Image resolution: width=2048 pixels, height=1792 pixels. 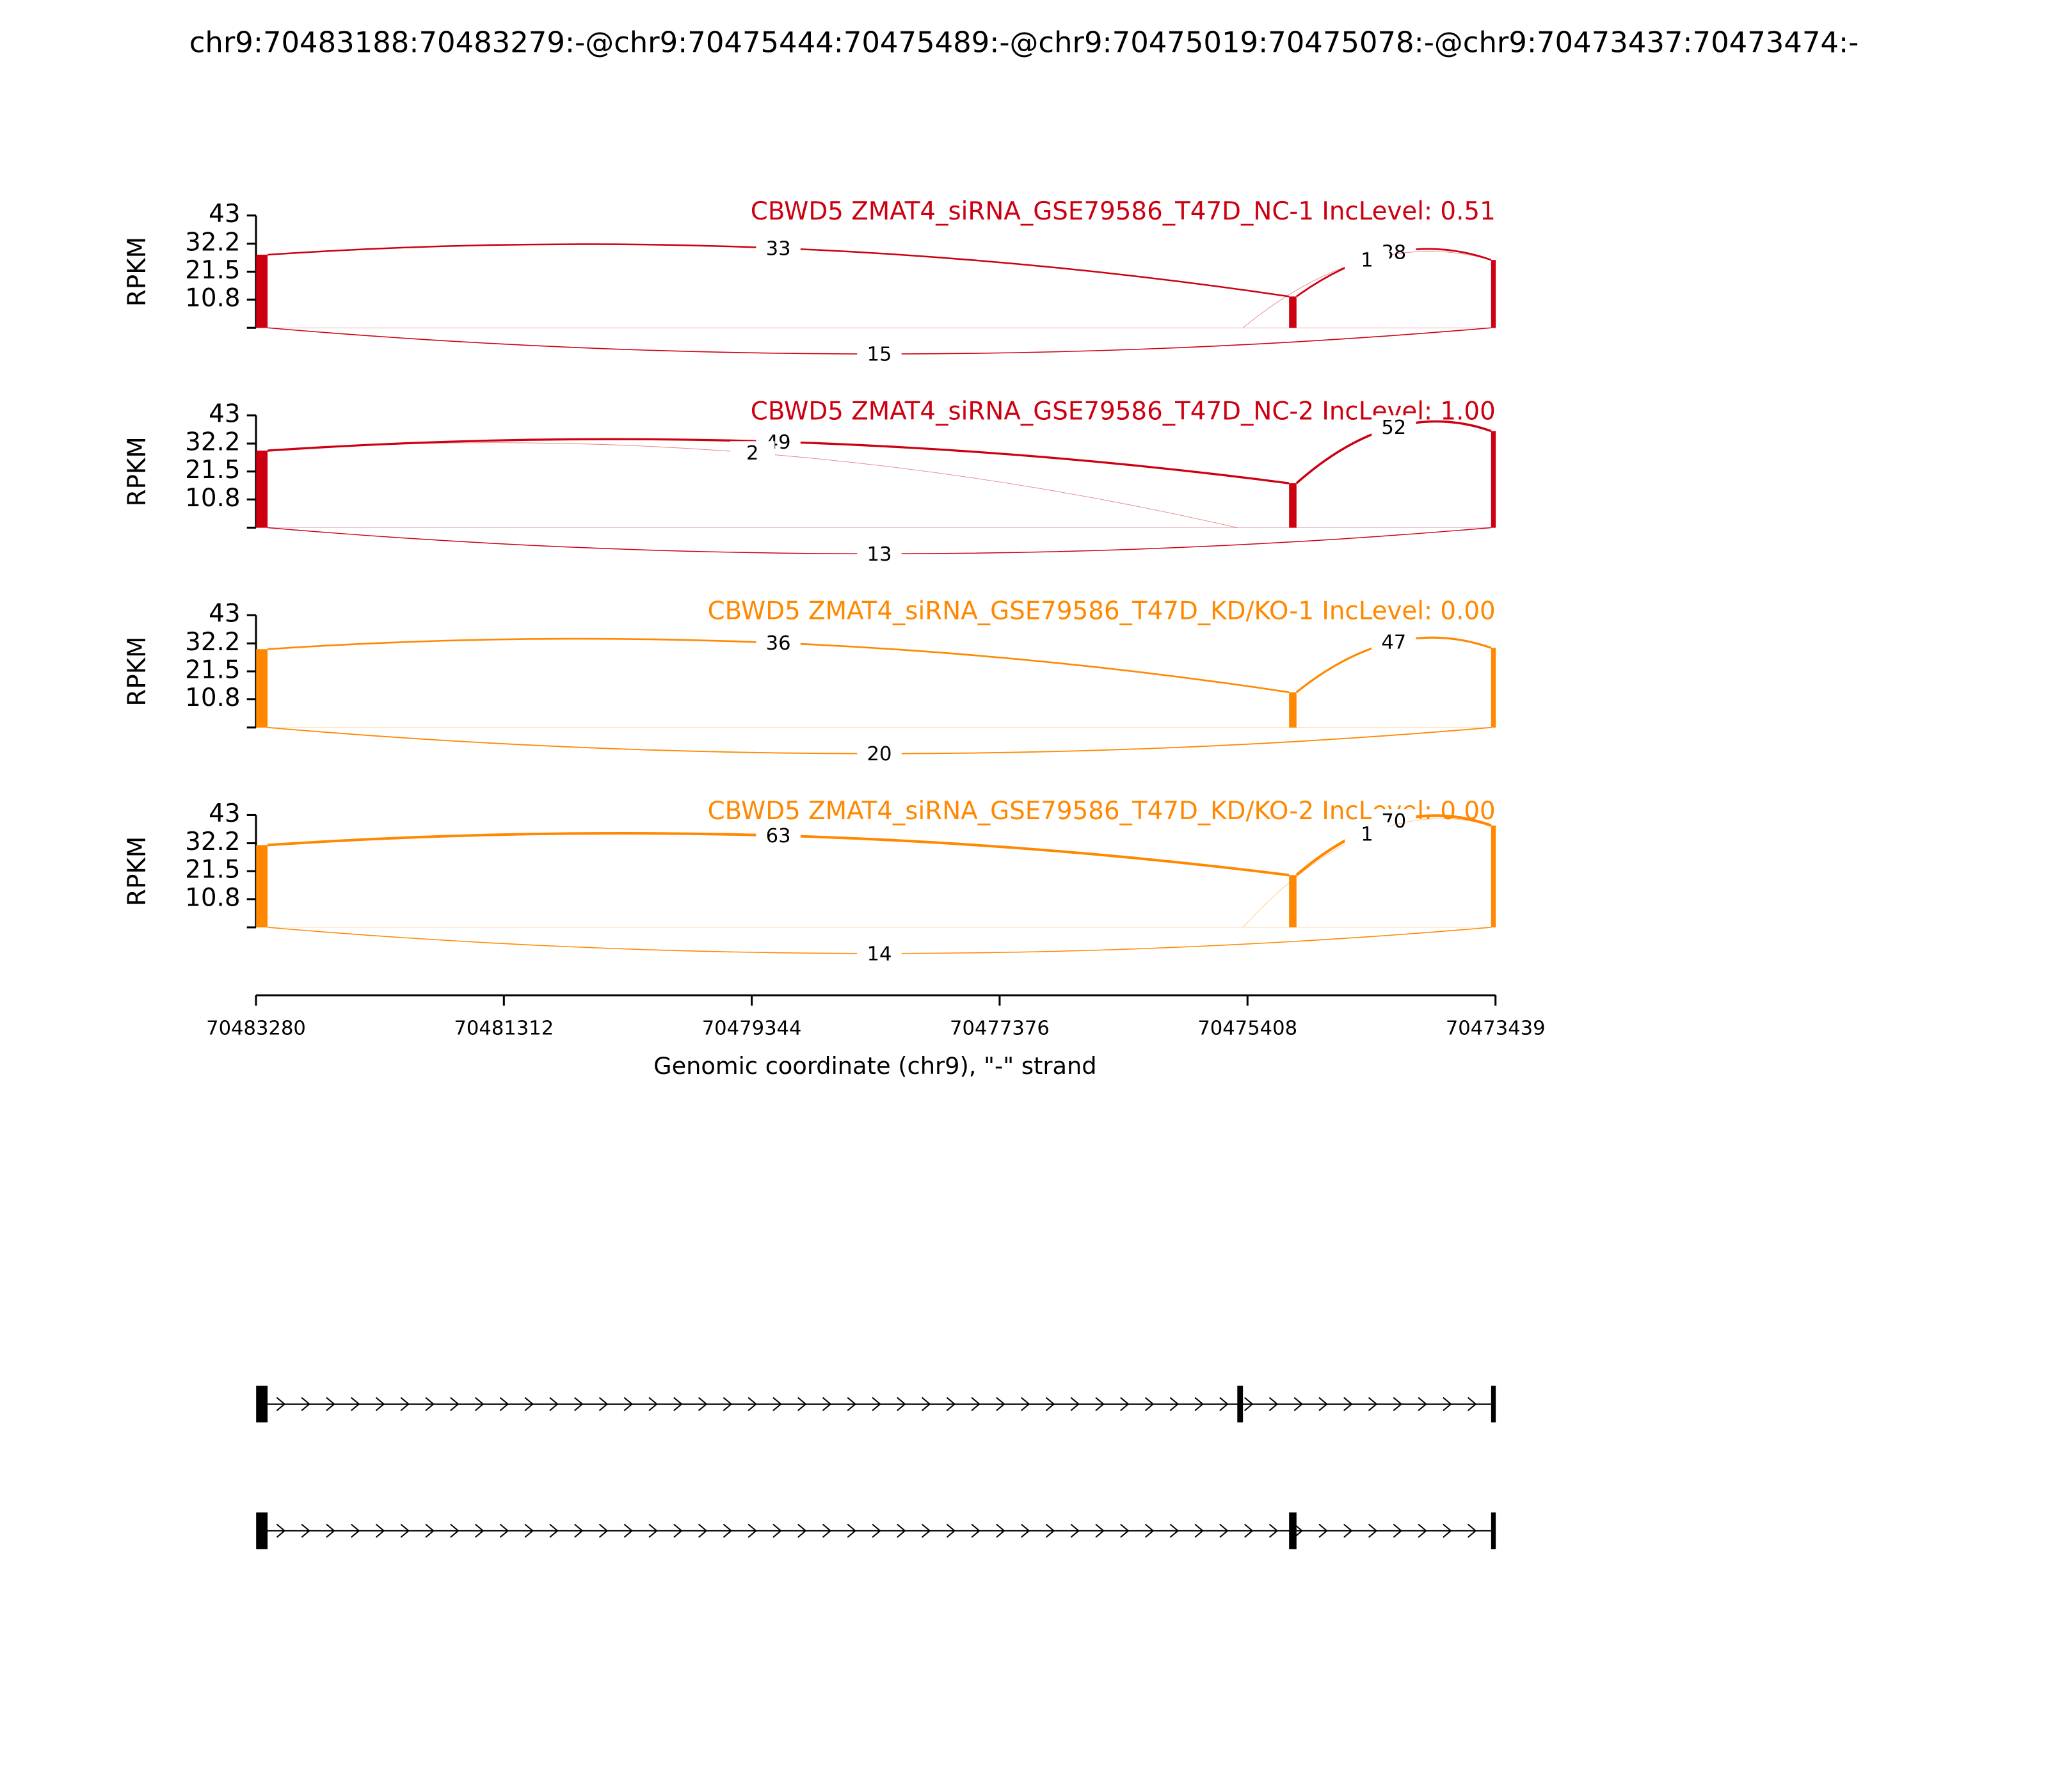 I want to click on junction-label: 1, so click(x=1367, y=261).